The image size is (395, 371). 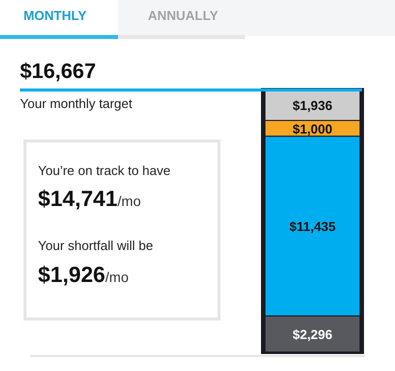 What do you see at coordinates (83, 274) in the screenshot?
I see `text: $1,926/mo` at bounding box center [83, 274].